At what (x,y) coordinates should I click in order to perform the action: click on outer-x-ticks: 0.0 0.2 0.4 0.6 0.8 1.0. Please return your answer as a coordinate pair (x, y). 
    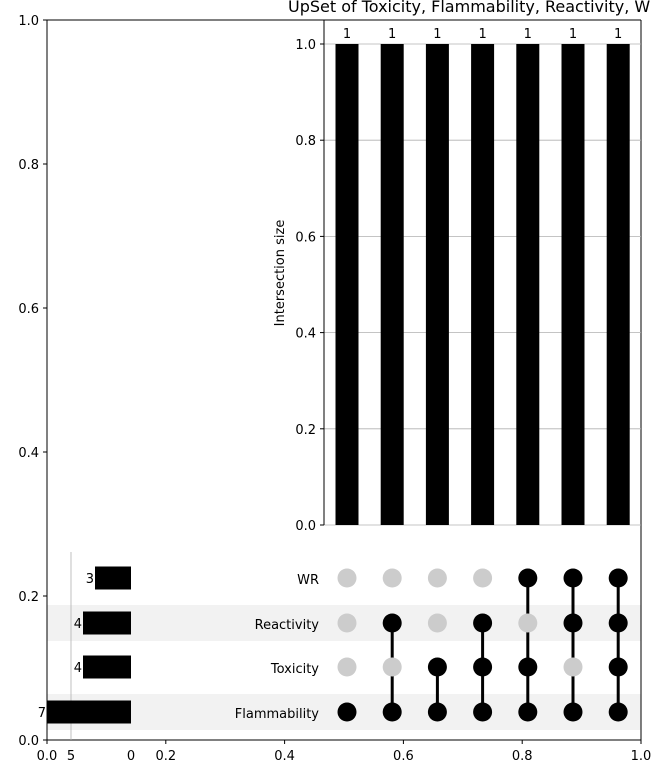
    Looking at the image, I should click on (344, 752).